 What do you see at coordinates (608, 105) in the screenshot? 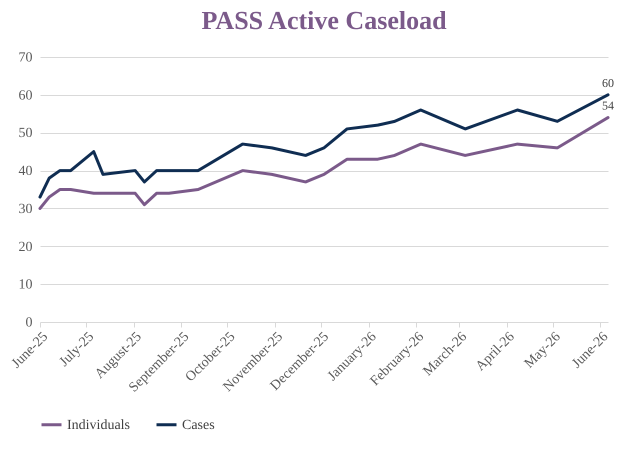
I see `data-label: 54` at bounding box center [608, 105].